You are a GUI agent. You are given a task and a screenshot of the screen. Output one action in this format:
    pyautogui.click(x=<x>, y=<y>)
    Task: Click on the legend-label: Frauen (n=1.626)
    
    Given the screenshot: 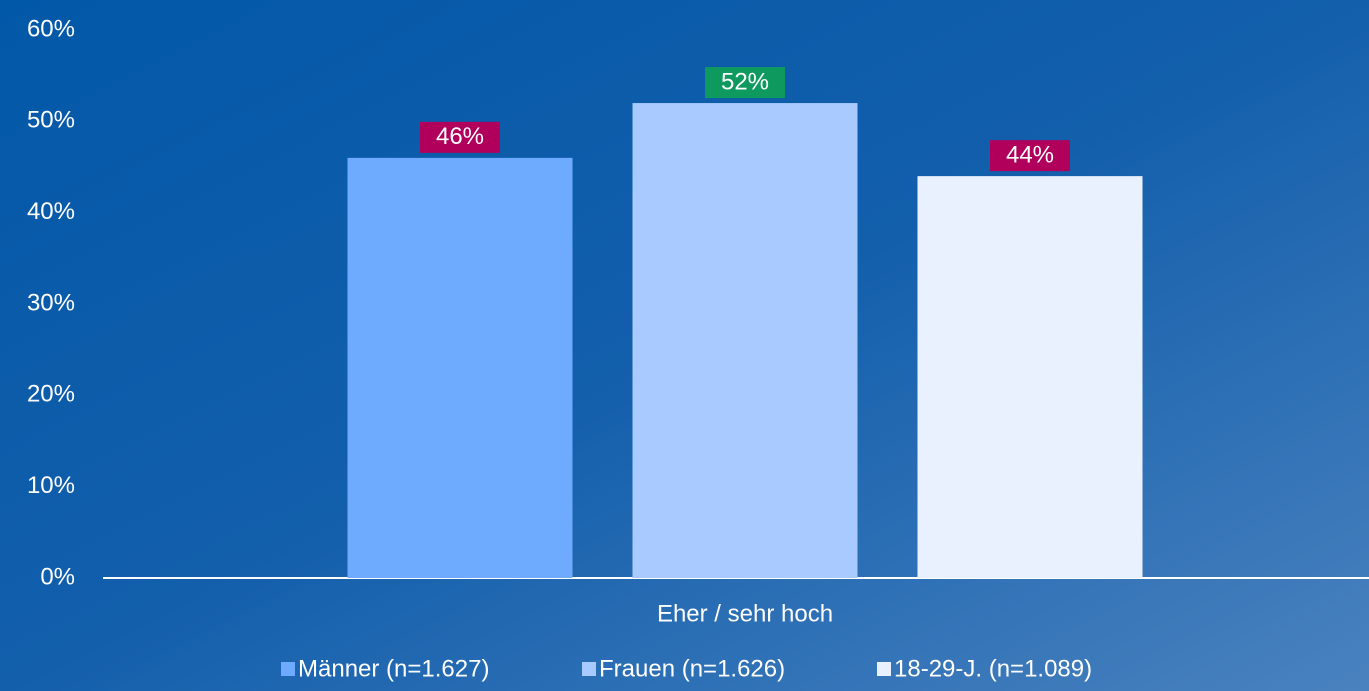 What is the action you would take?
    pyautogui.click(x=692, y=668)
    